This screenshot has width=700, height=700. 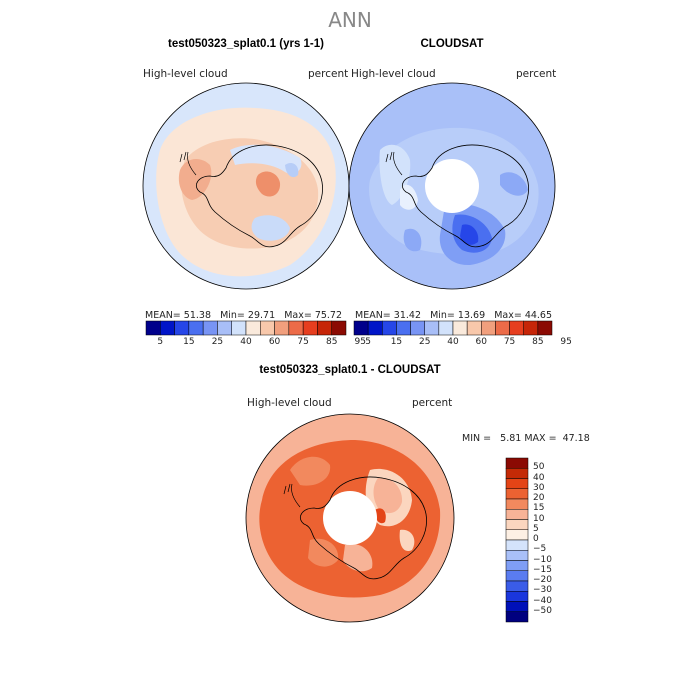 I want to click on panel2-max-label: Max=, so click(x=508, y=315).